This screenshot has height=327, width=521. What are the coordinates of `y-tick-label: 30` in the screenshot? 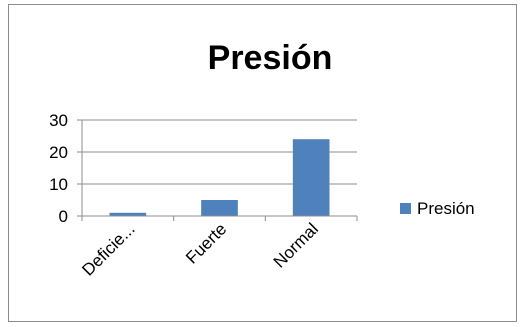 It's located at (58, 120).